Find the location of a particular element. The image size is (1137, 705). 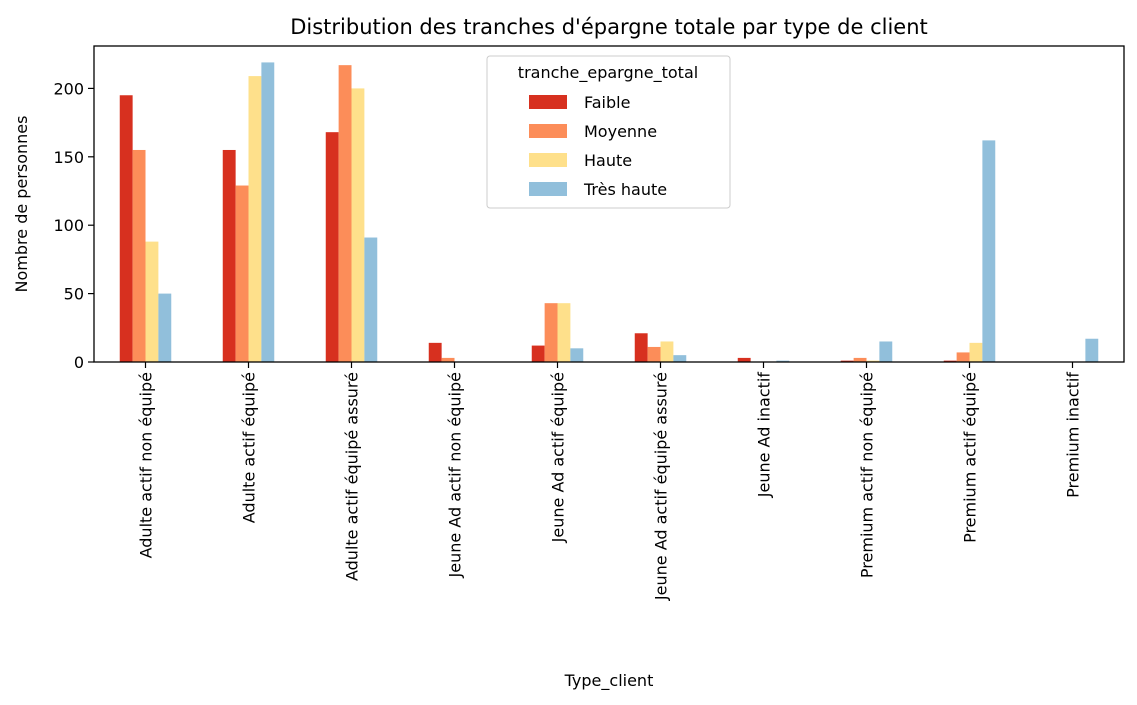

x-tick-label: Jeune Ad actif équipé assuré is located at coordinates (661, 486).